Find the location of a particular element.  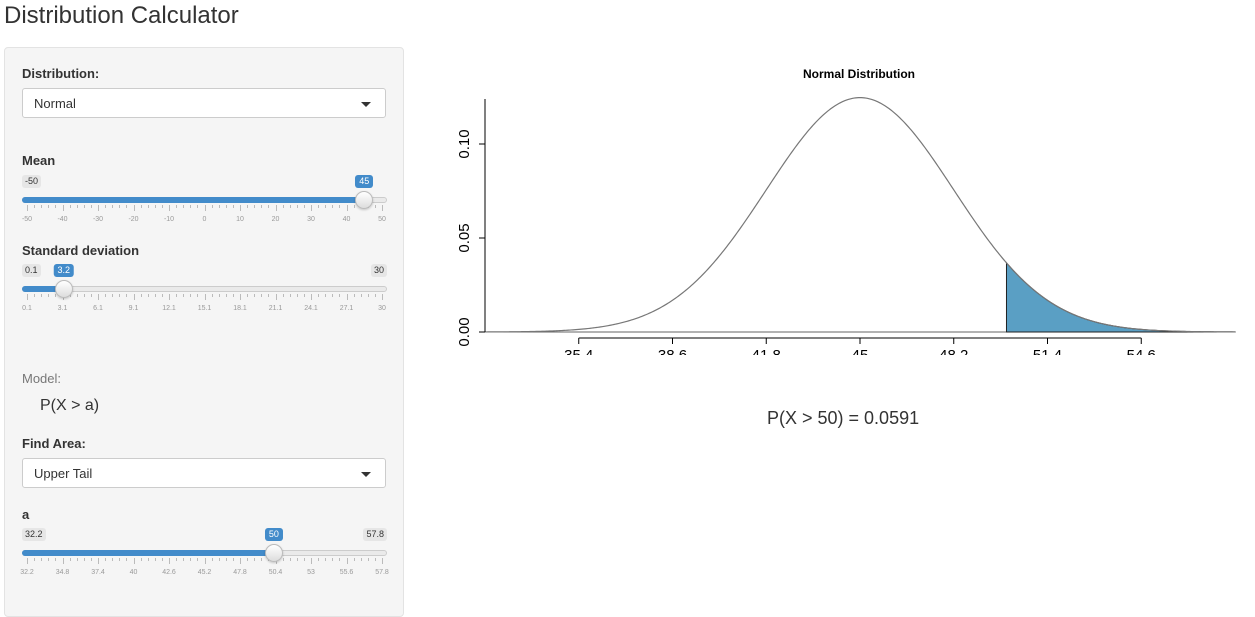

slider-tick-label: -10 is located at coordinates (169, 219).